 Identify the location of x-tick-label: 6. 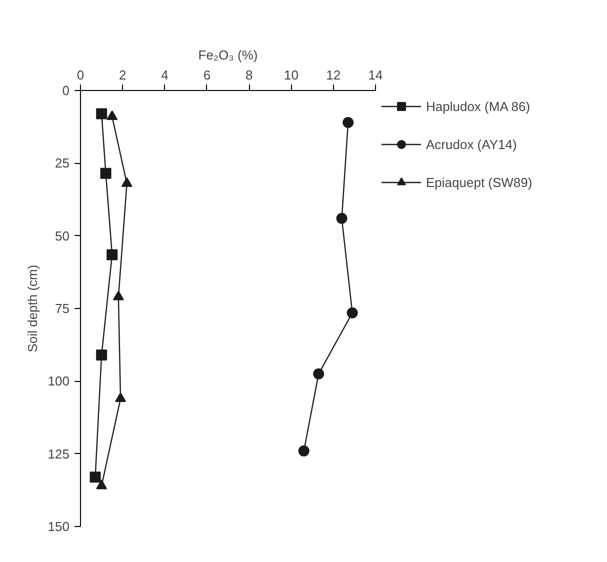
(207, 75).